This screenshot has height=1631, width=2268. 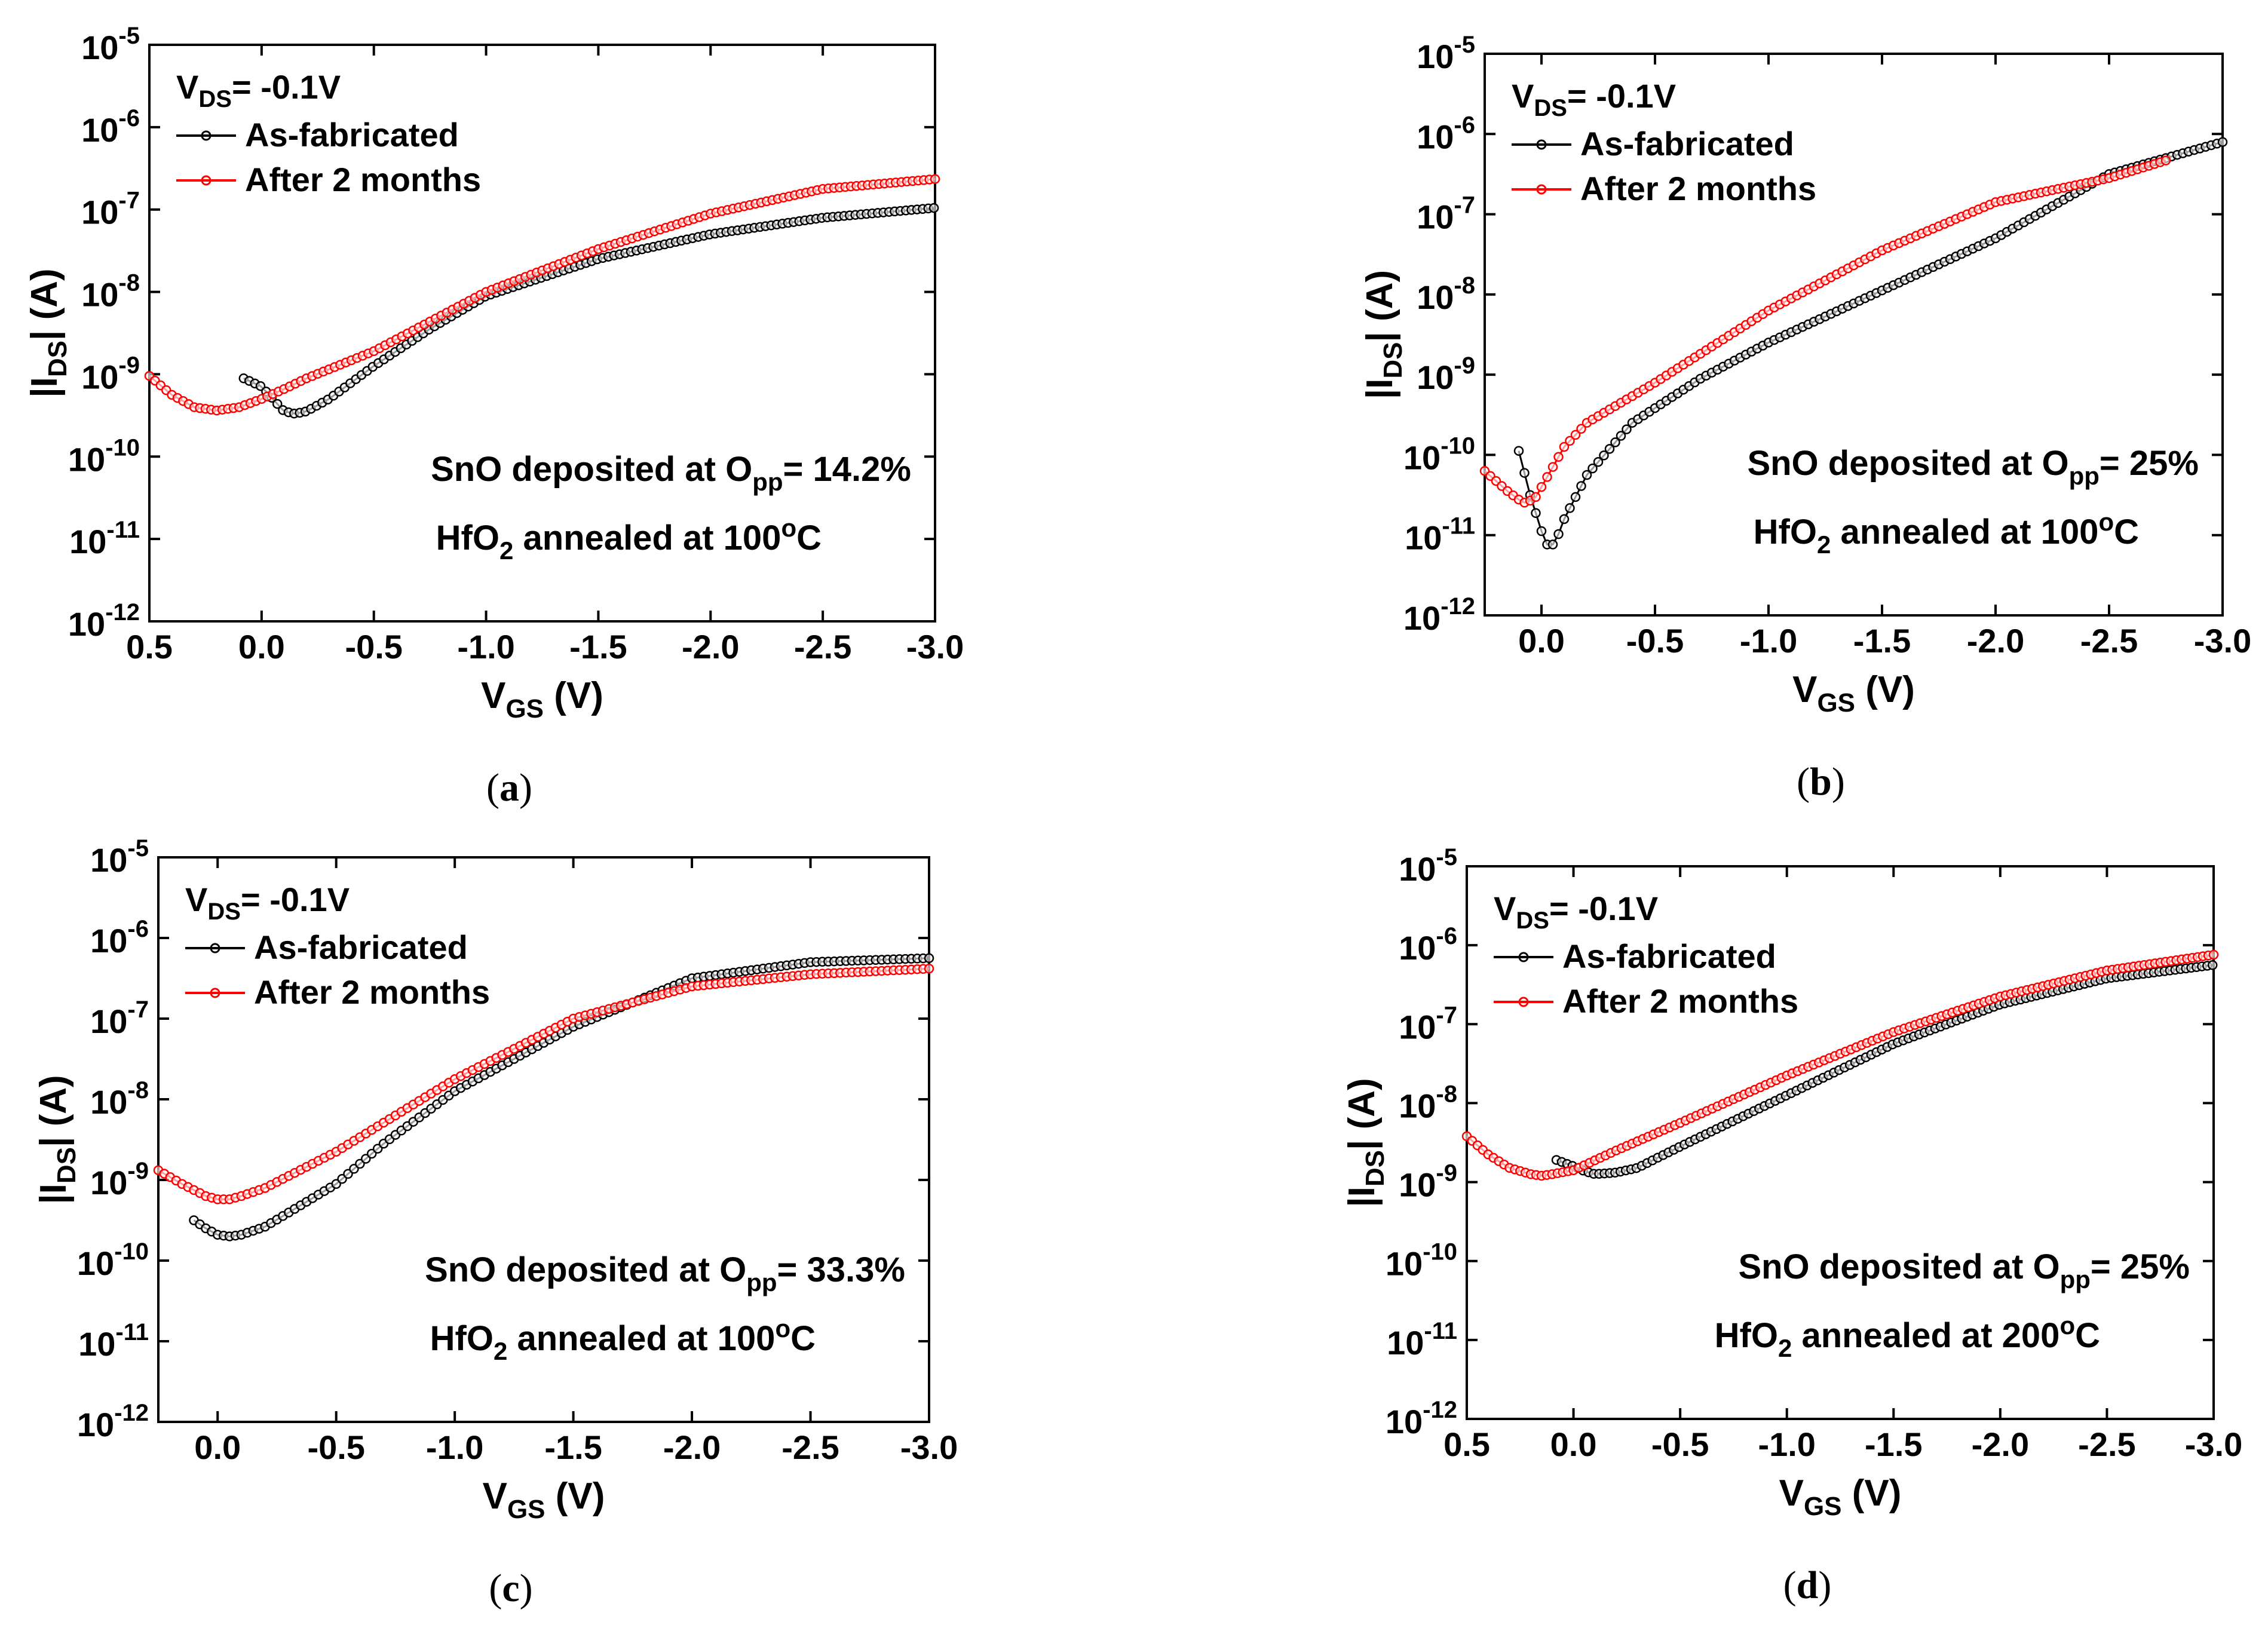 What do you see at coordinates (1808, 1585) in the screenshot?
I see `caption-letter: d` at bounding box center [1808, 1585].